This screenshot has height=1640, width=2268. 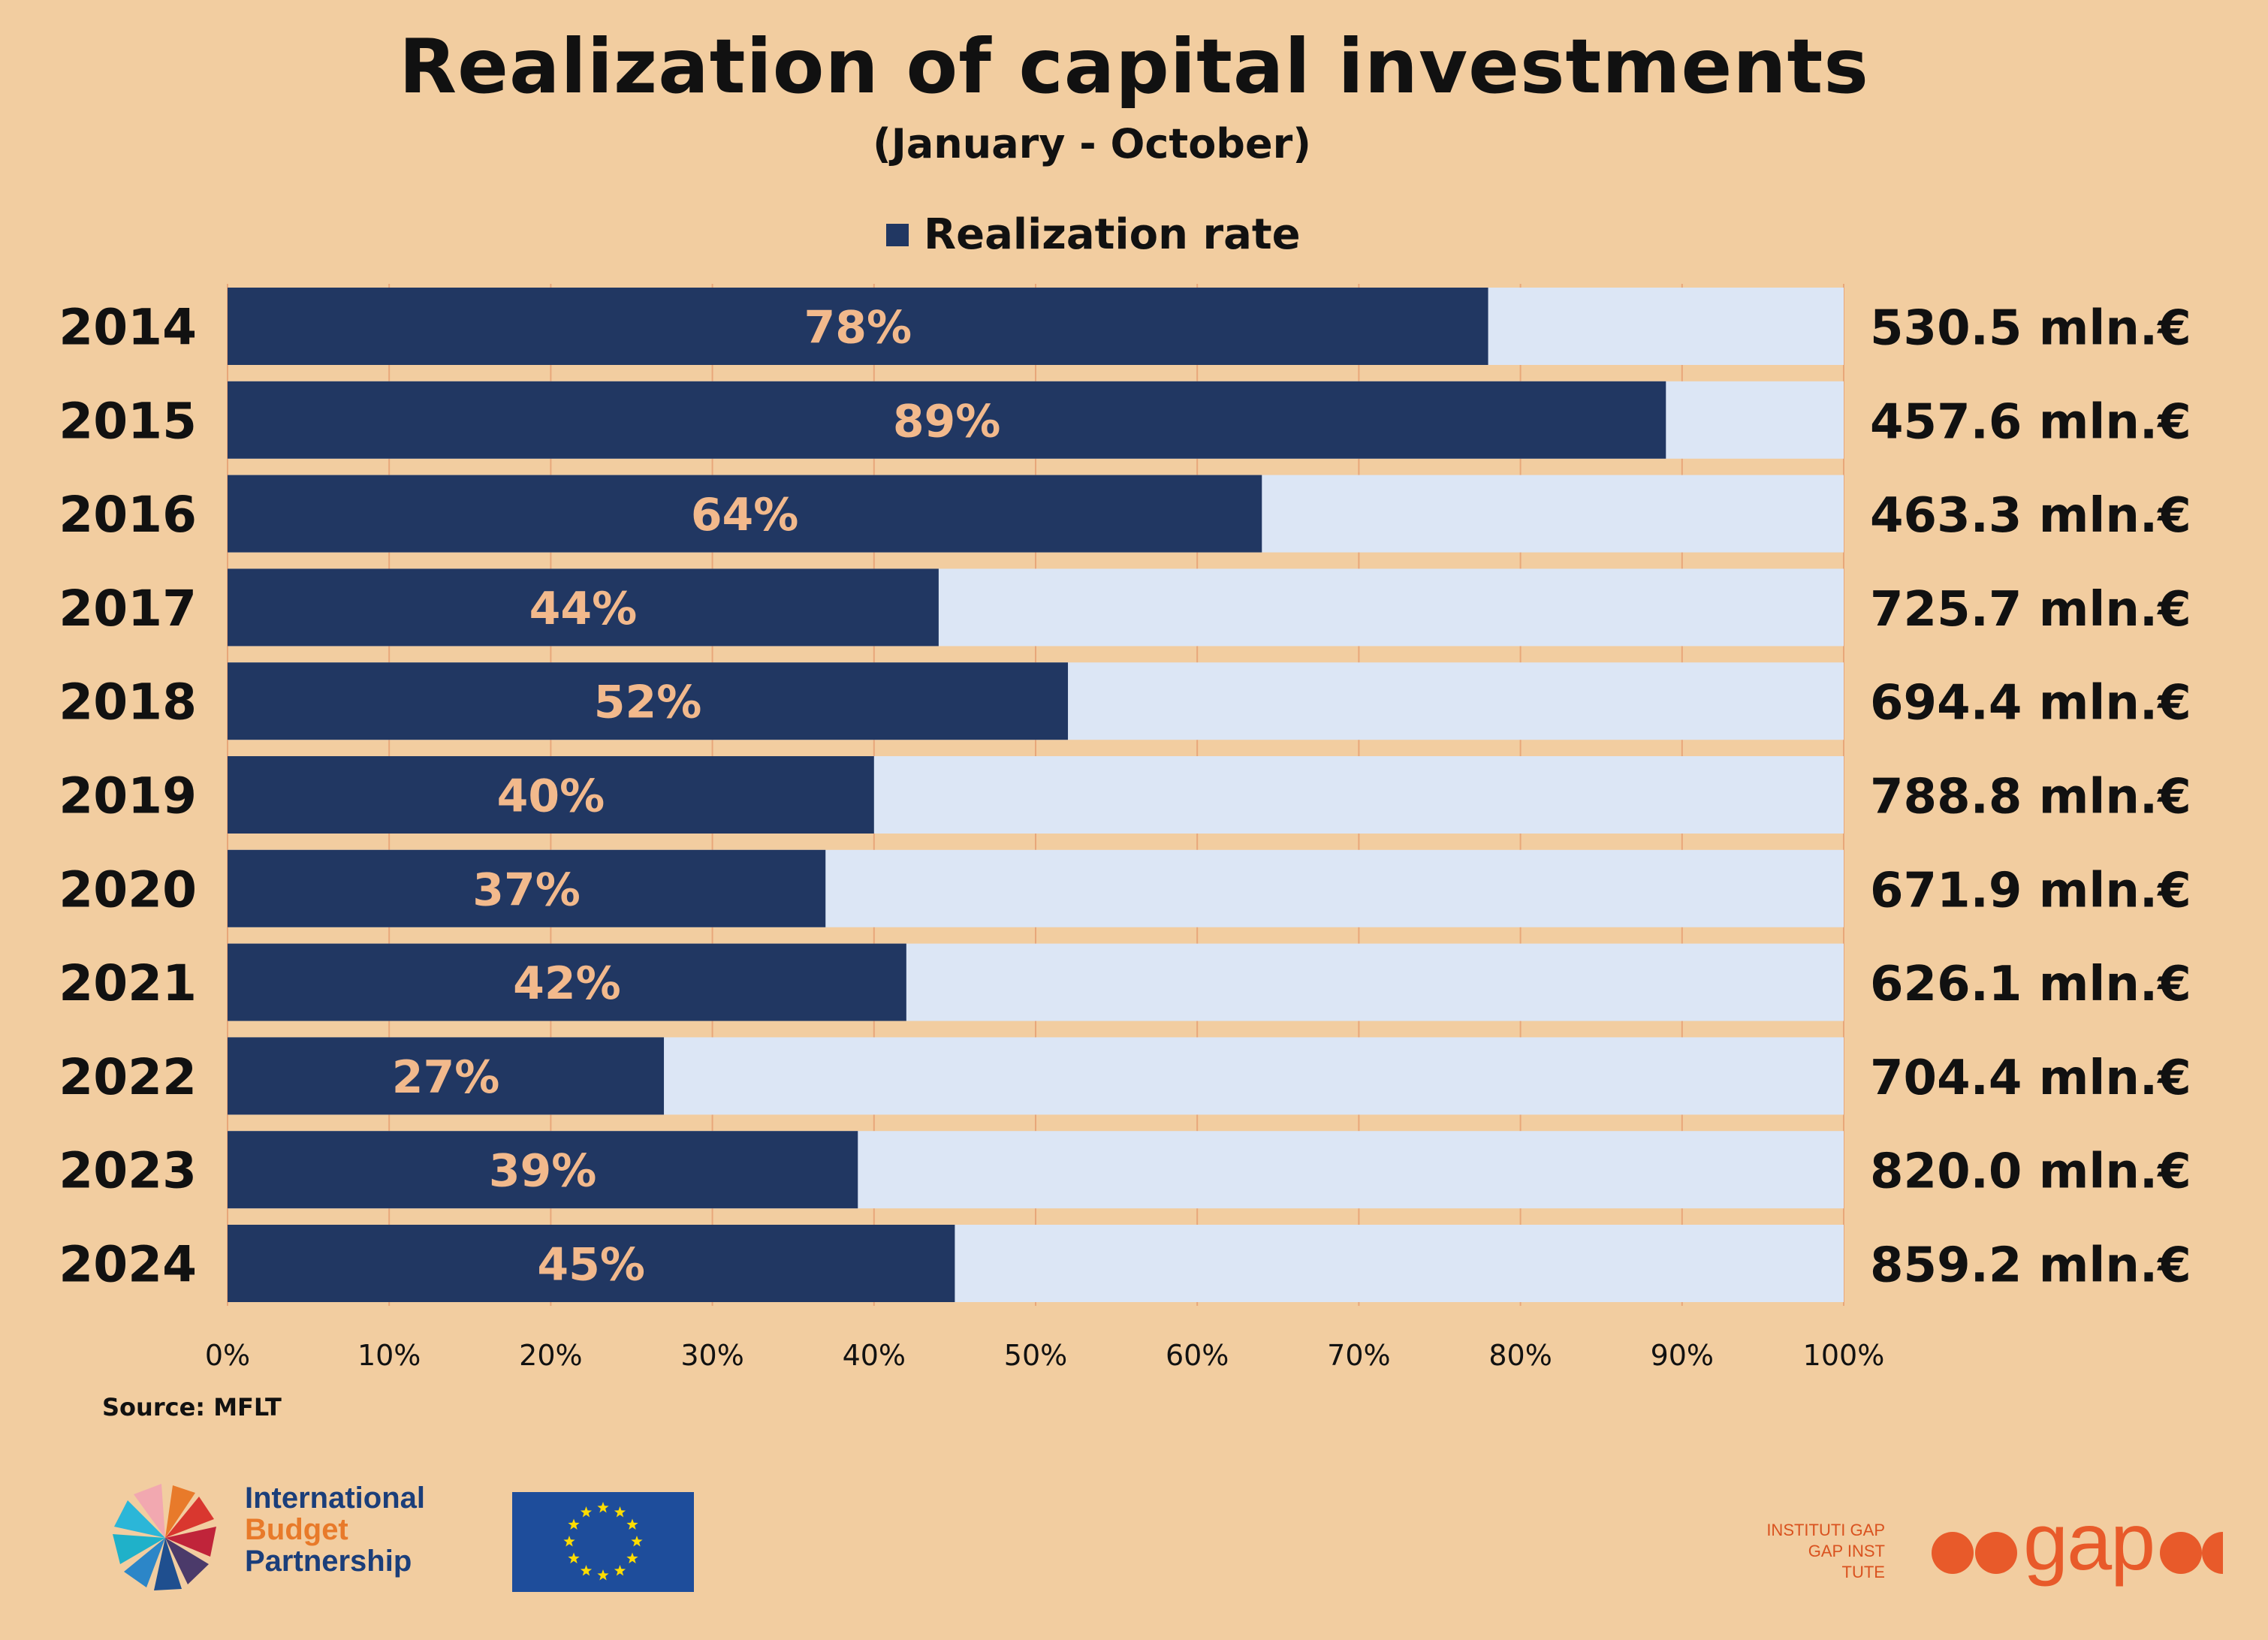 What do you see at coordinates (2031, 703) in the screenshot?
I see `amount-label: 694.4 mln.€` at bounding box center [2031, 703].